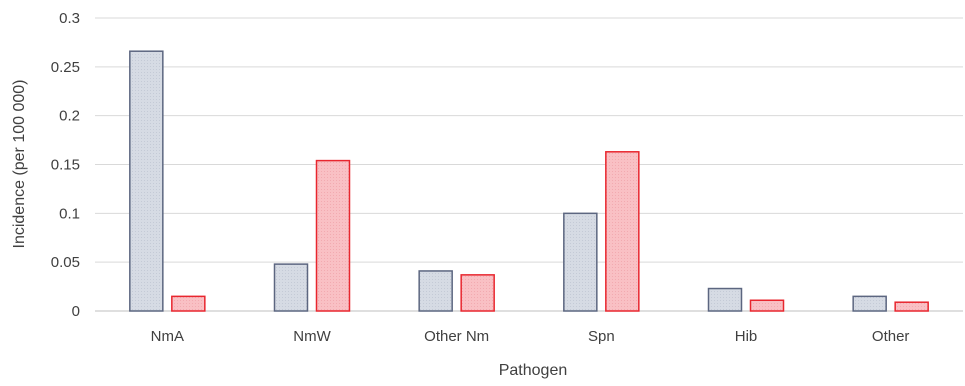 This screenshot has height=386, width=965. Describe the element at coordinates (69, 213) in the screenshot. I see `y-tick-label: 0.1` at that location.